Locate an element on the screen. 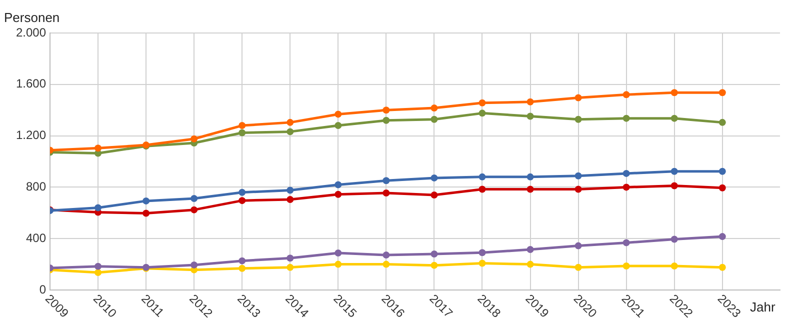 The width and height of the screenshot is (795, 331). x-axis-title: Jahr is located at coordinates (763, 307).